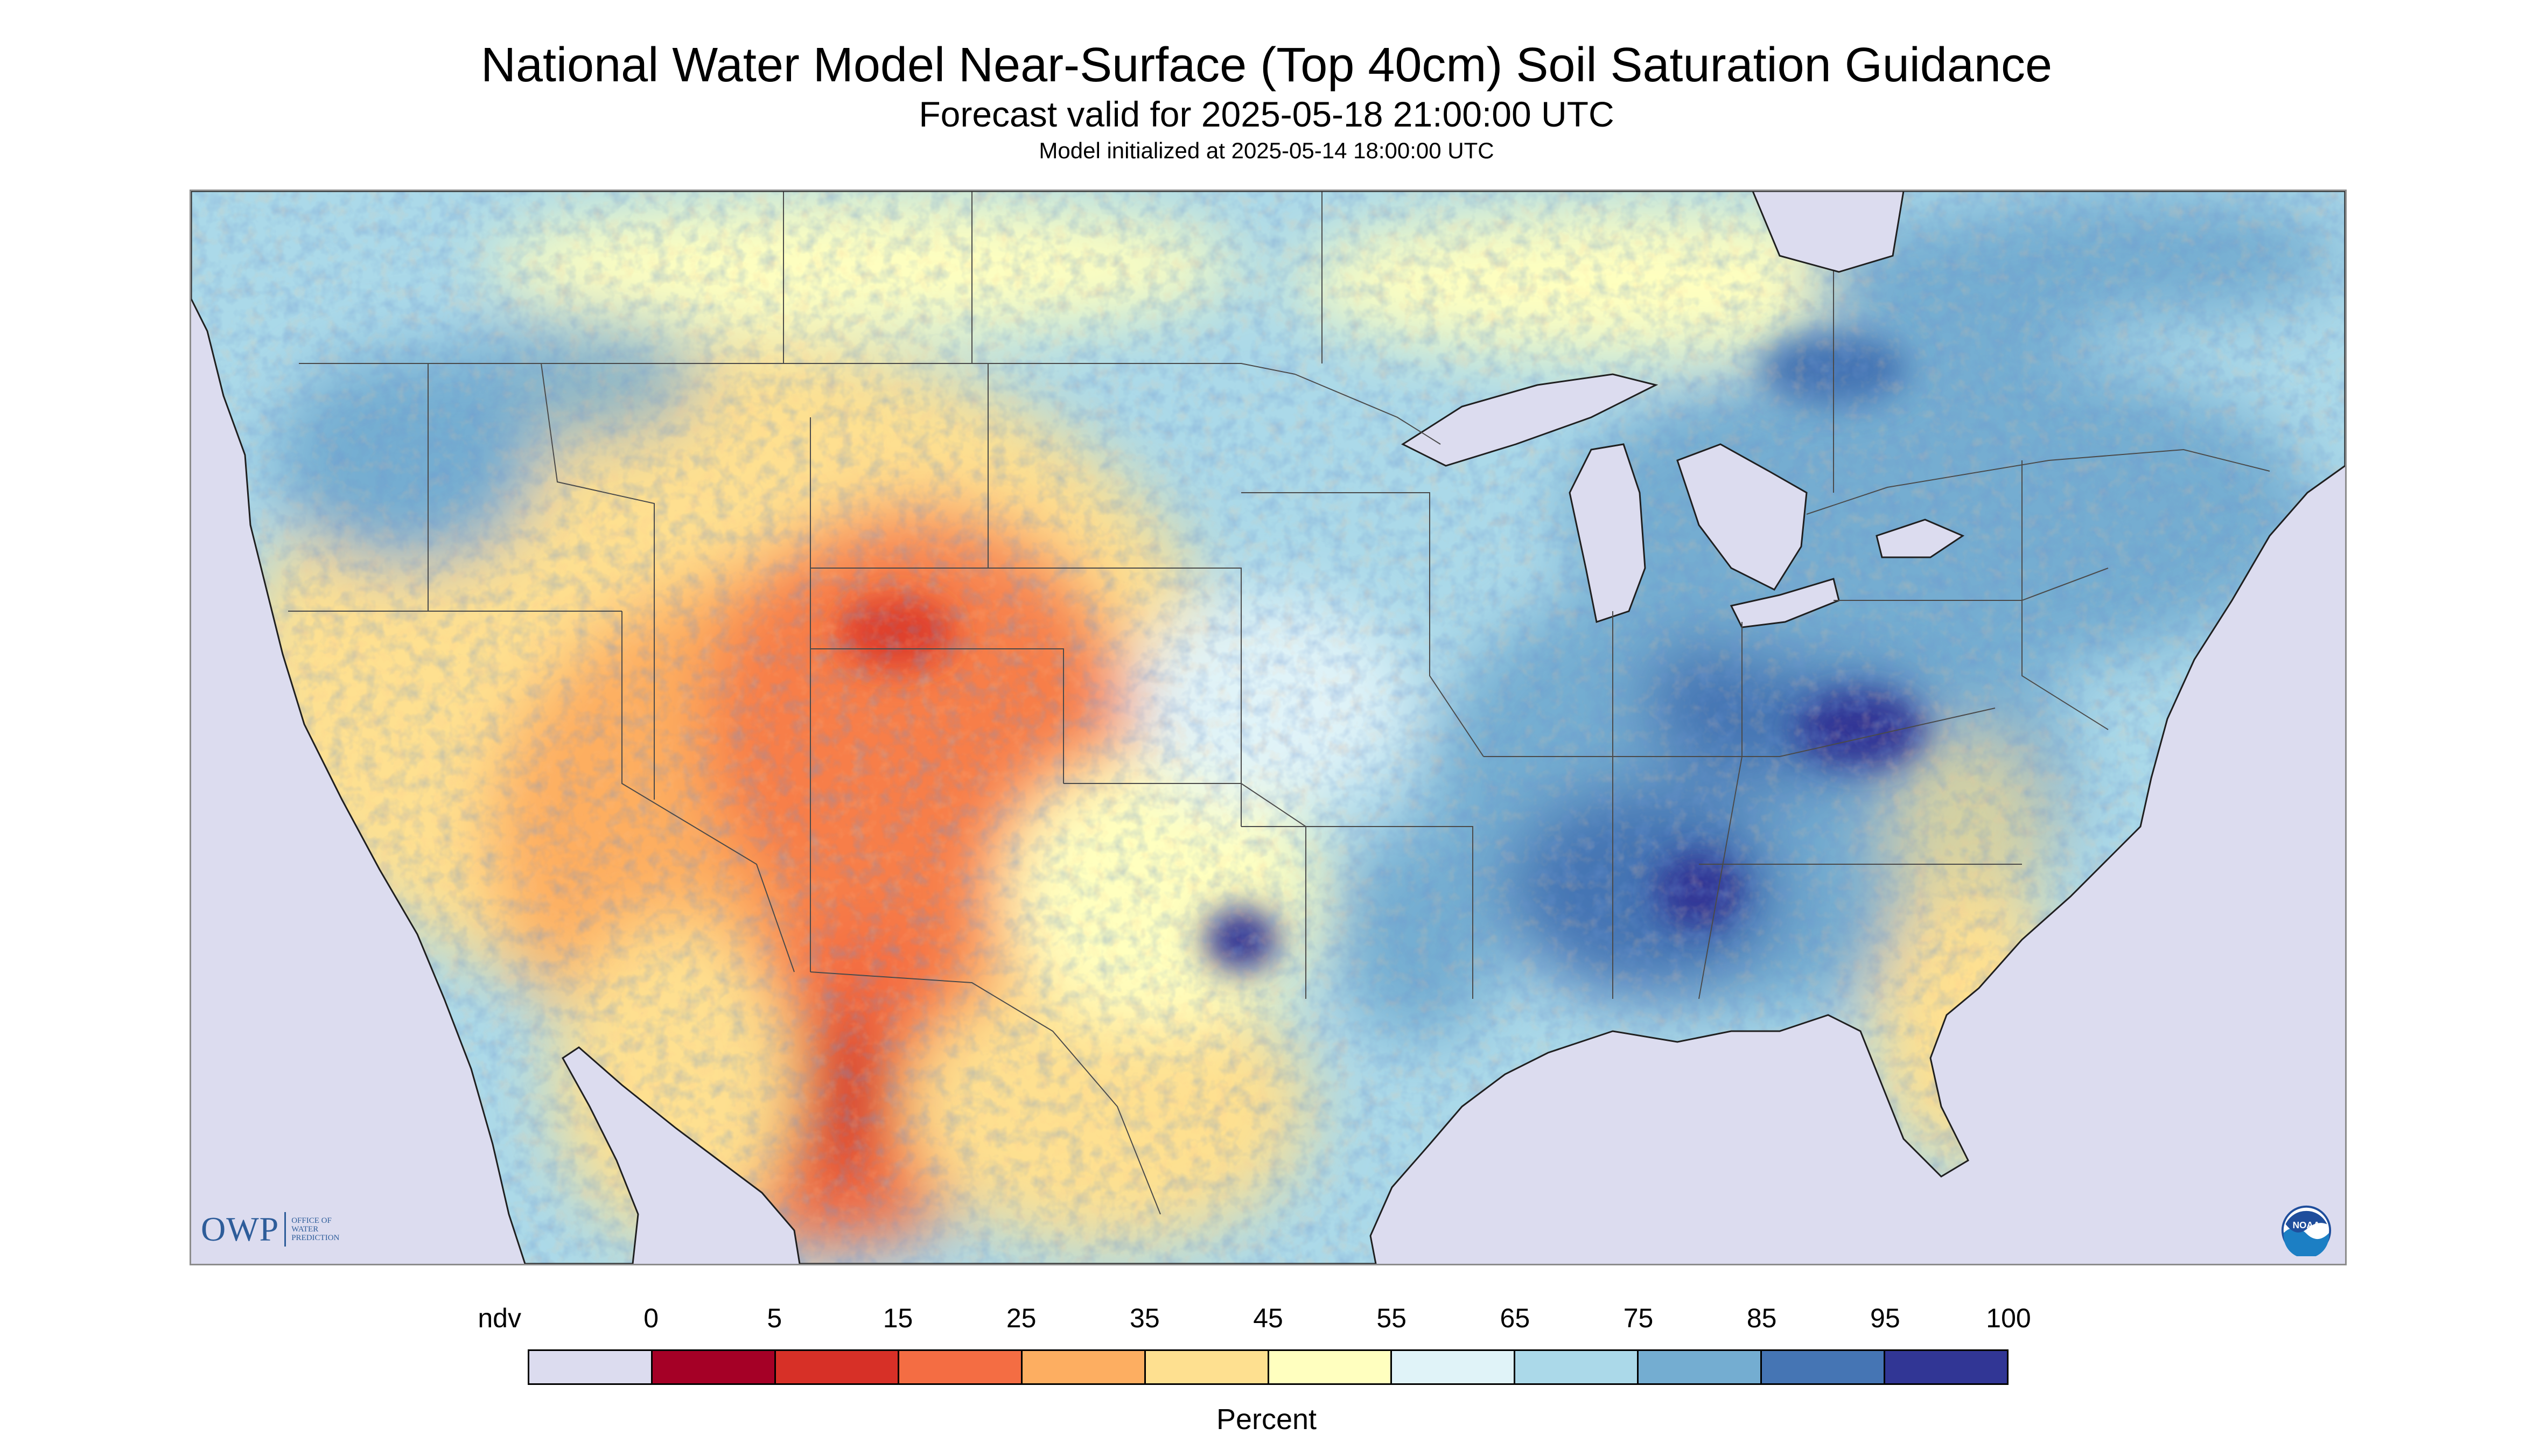 The width and height of the screenshot is (2533, 1456). Describe the element at coordinates (1683, 500) in the screenshot. I see `great-lakes` at that location.